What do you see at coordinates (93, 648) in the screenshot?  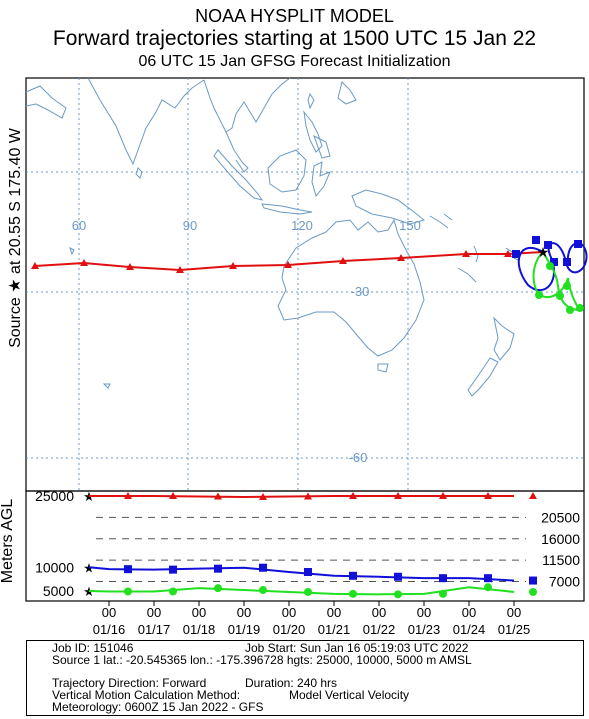 I see `job-id: Job ID: 151046` at bounding box center [93, 648].